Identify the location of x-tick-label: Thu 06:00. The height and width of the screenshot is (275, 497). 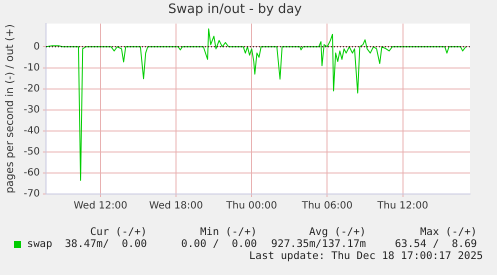
(326, 206).